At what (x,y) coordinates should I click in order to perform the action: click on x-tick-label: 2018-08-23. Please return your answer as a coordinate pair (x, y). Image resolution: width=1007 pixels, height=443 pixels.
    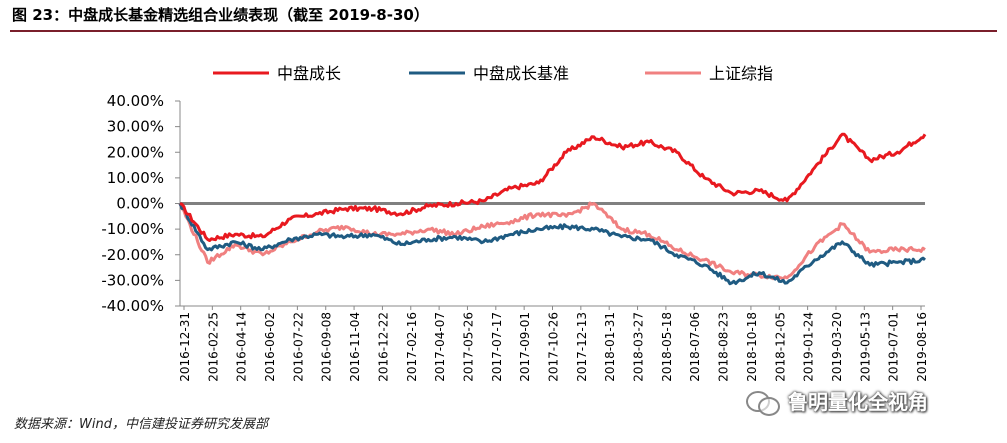
    Looking at the image, I should click on (724, 347).